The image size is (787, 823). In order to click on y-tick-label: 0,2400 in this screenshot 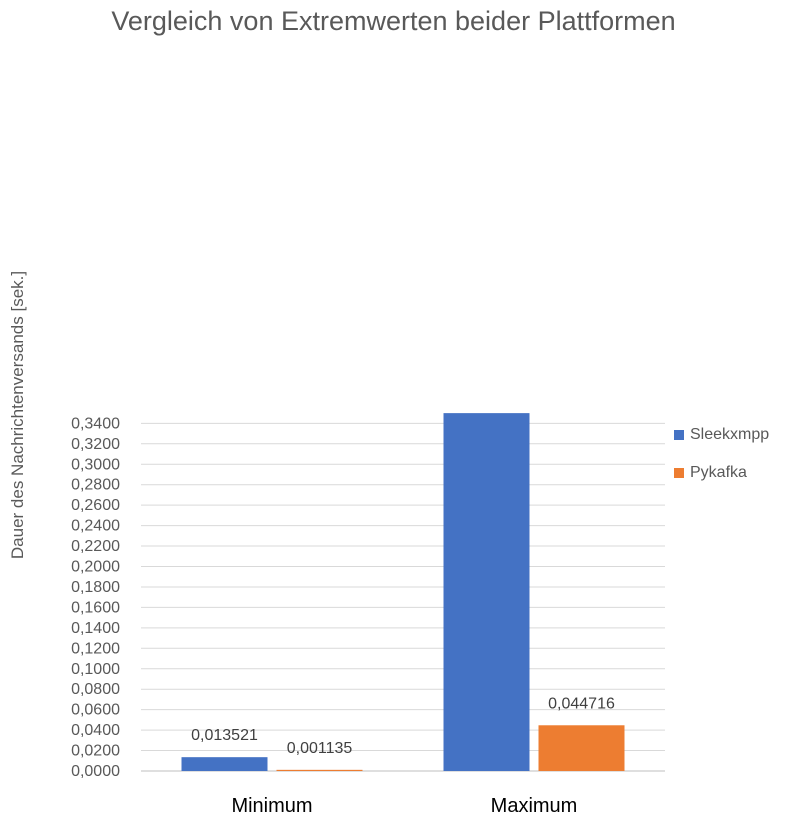, I will do `click(95, 526)`.